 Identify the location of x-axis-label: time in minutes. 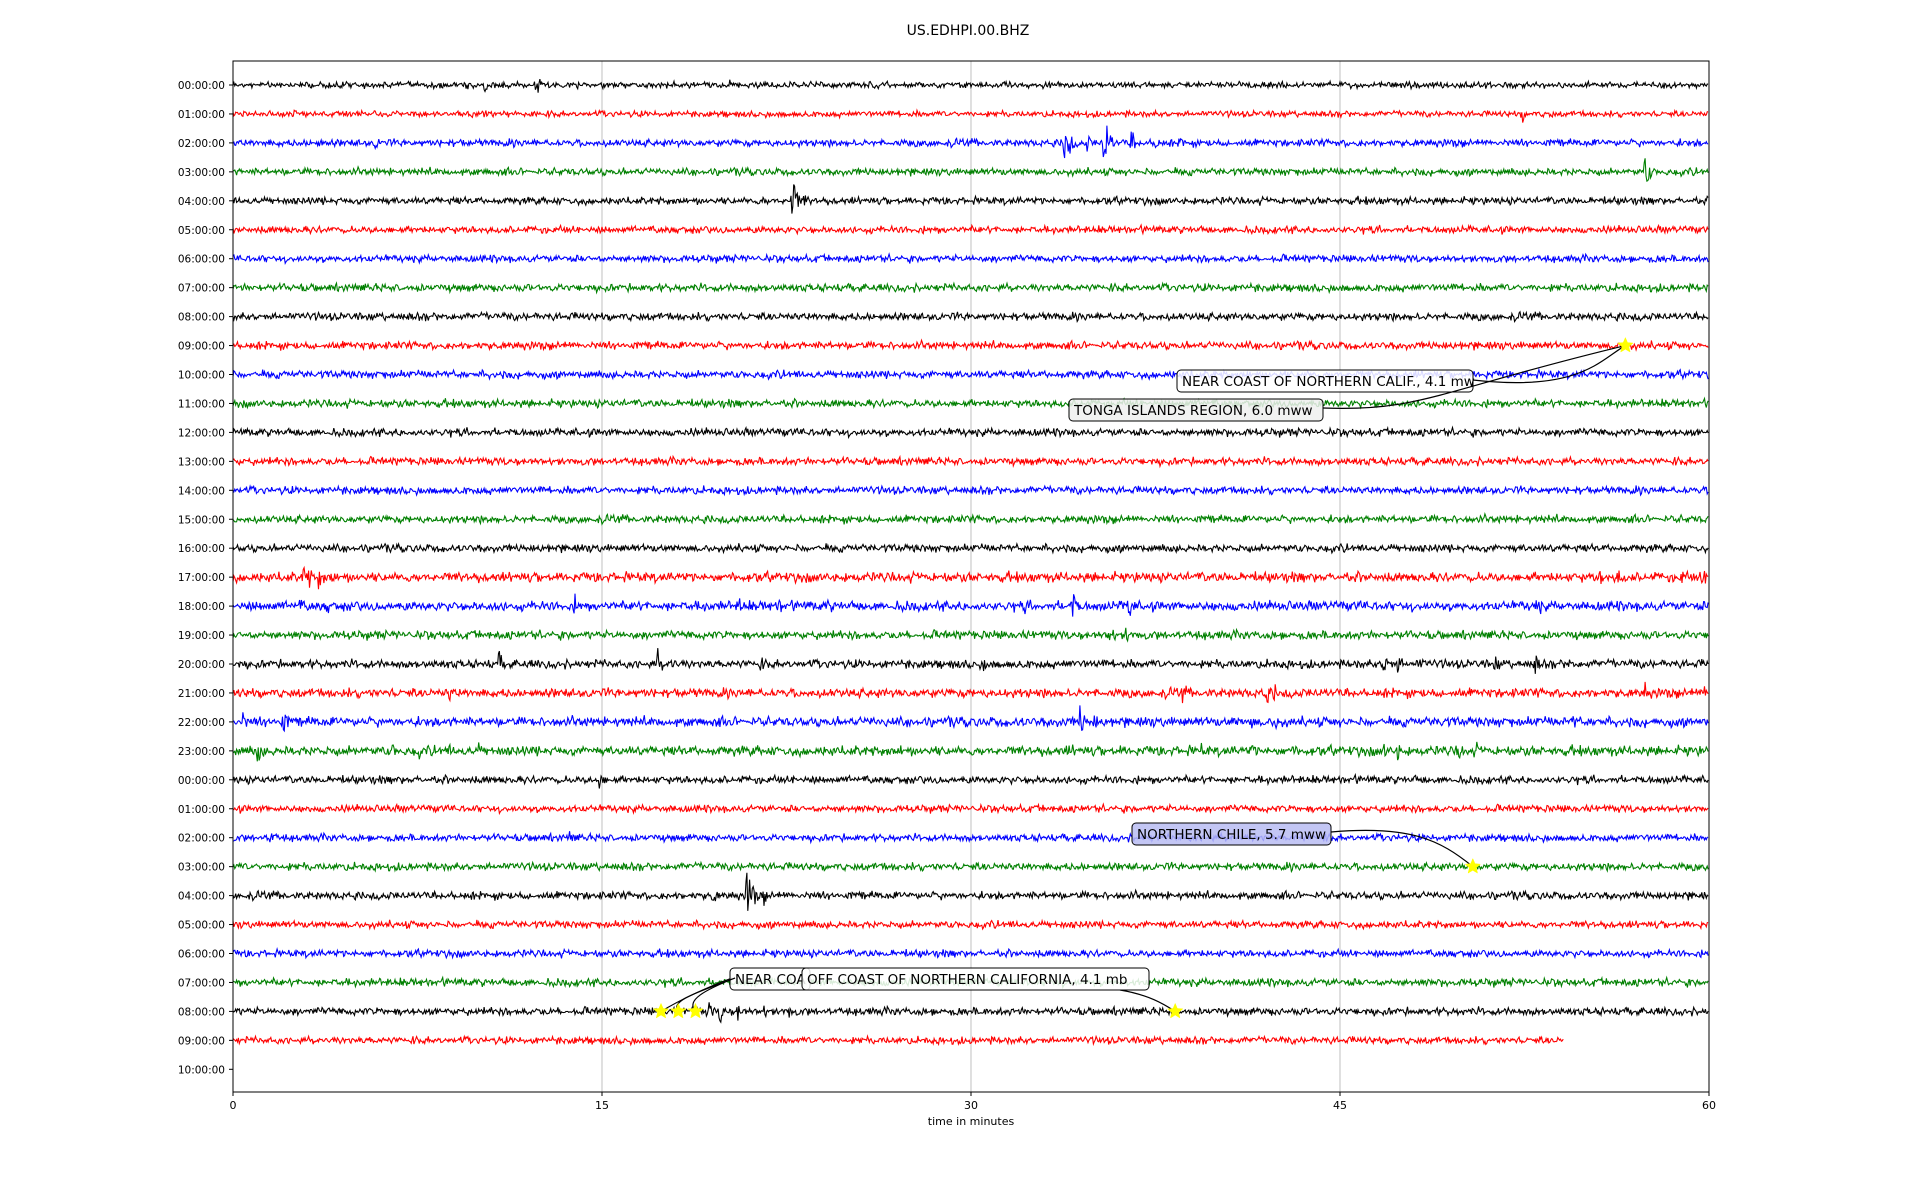
(971, 1121).